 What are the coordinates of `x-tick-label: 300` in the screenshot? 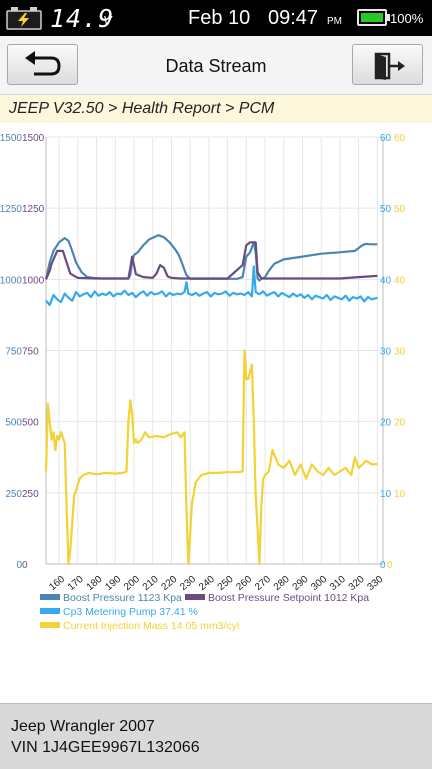 It's located at (319, 583).